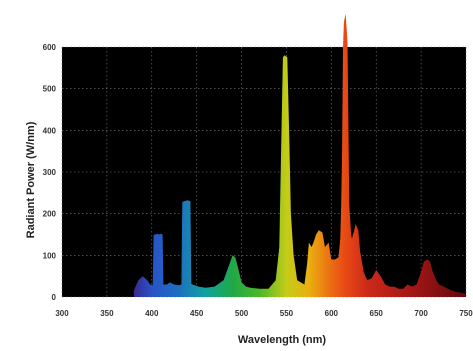 The height and width of the screenshot is (351, 473). What do you see at coordinates (50, 130) in the screenshot?
I see `y-tick-label: 400` at bounding box center [50, 130].